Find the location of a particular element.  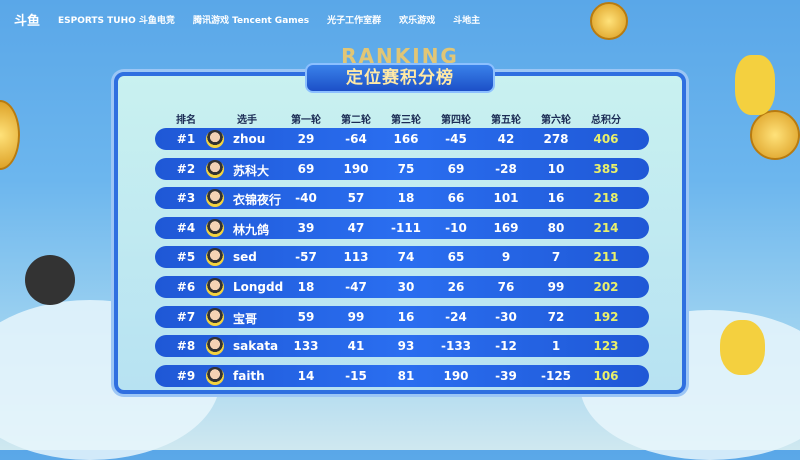

table-row: #2 苏科大 69 190 75 69 -28 10 385 is located at coordinates (402, 168).